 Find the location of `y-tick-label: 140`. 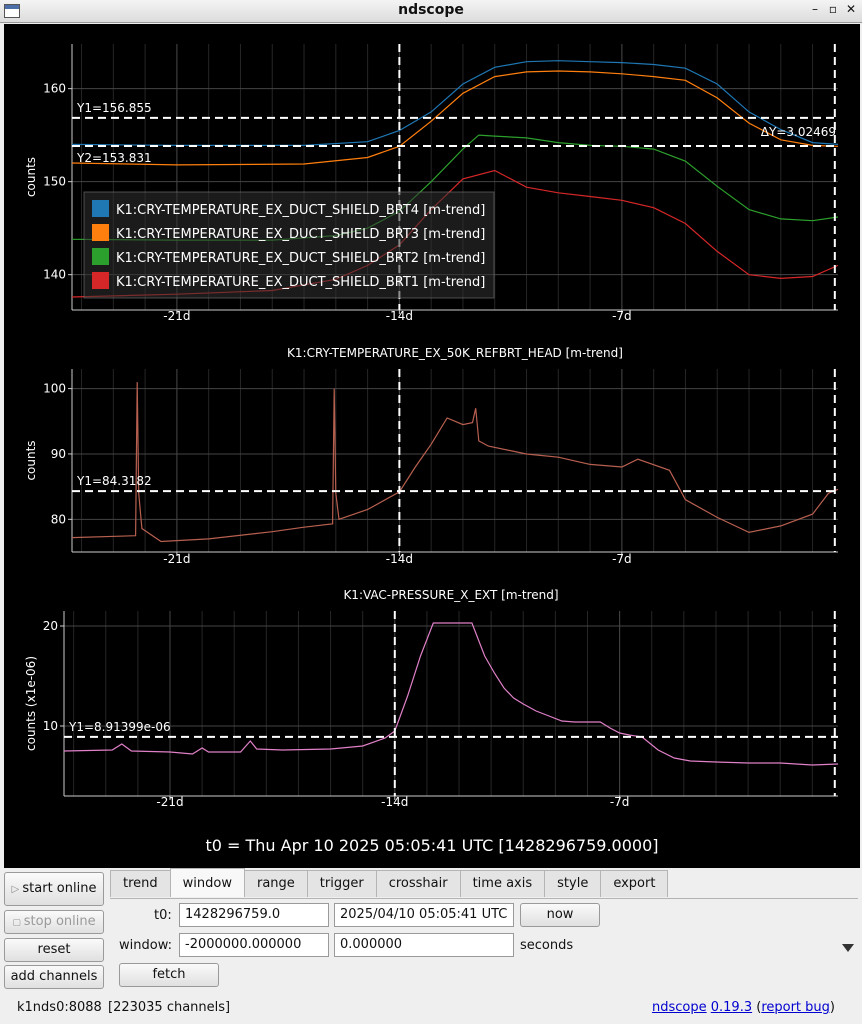

y-tick-label: 140 is located at coordinates (54, 275).